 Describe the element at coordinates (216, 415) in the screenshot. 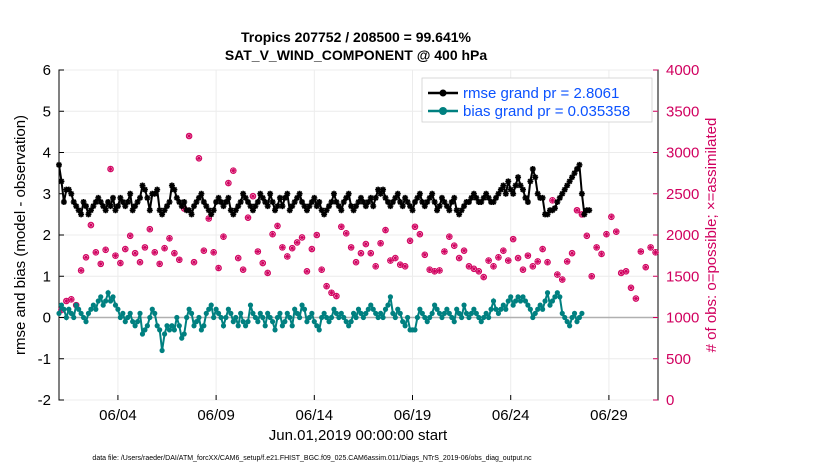

I see `x-tick-label: 06/09` at that location.